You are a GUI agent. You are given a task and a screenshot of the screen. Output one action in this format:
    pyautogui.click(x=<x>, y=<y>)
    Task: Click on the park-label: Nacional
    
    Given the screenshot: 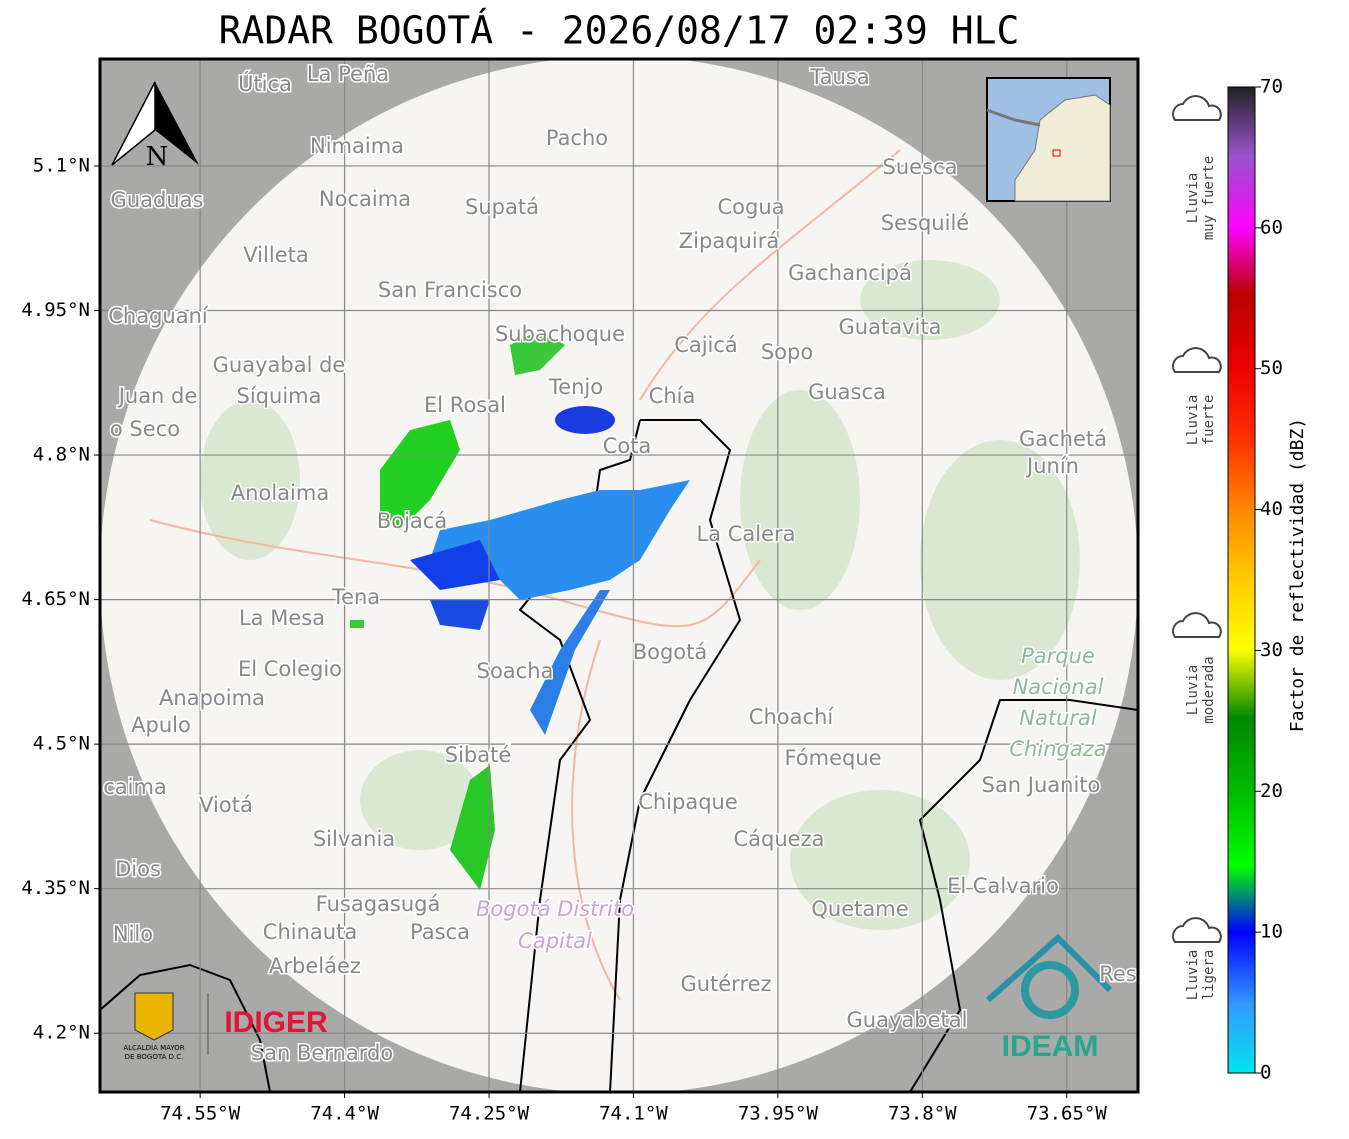 What is the action you would take?
    pyautogui.click(x=1058, y=687)
    